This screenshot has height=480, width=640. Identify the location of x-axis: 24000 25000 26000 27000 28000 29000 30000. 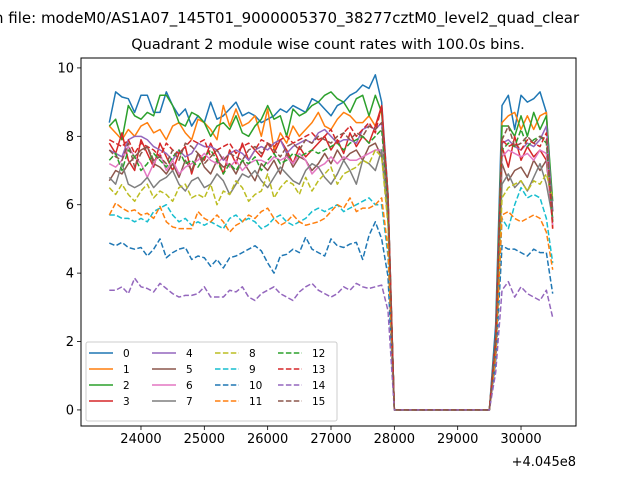
(331, 436).